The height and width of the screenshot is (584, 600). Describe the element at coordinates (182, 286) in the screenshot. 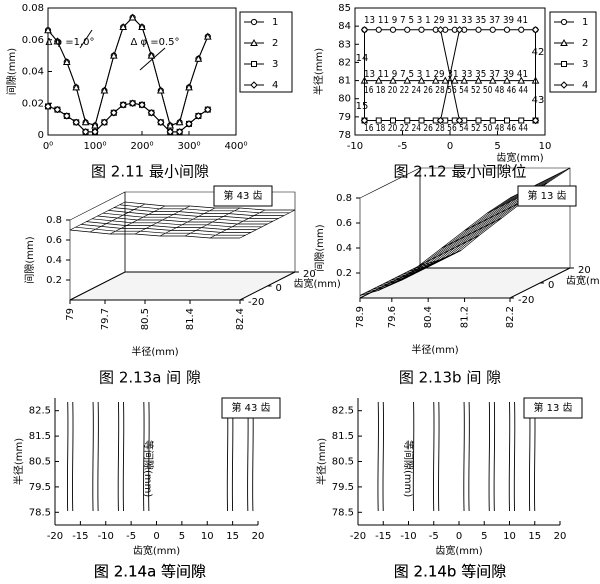

I see `floor` at that location.